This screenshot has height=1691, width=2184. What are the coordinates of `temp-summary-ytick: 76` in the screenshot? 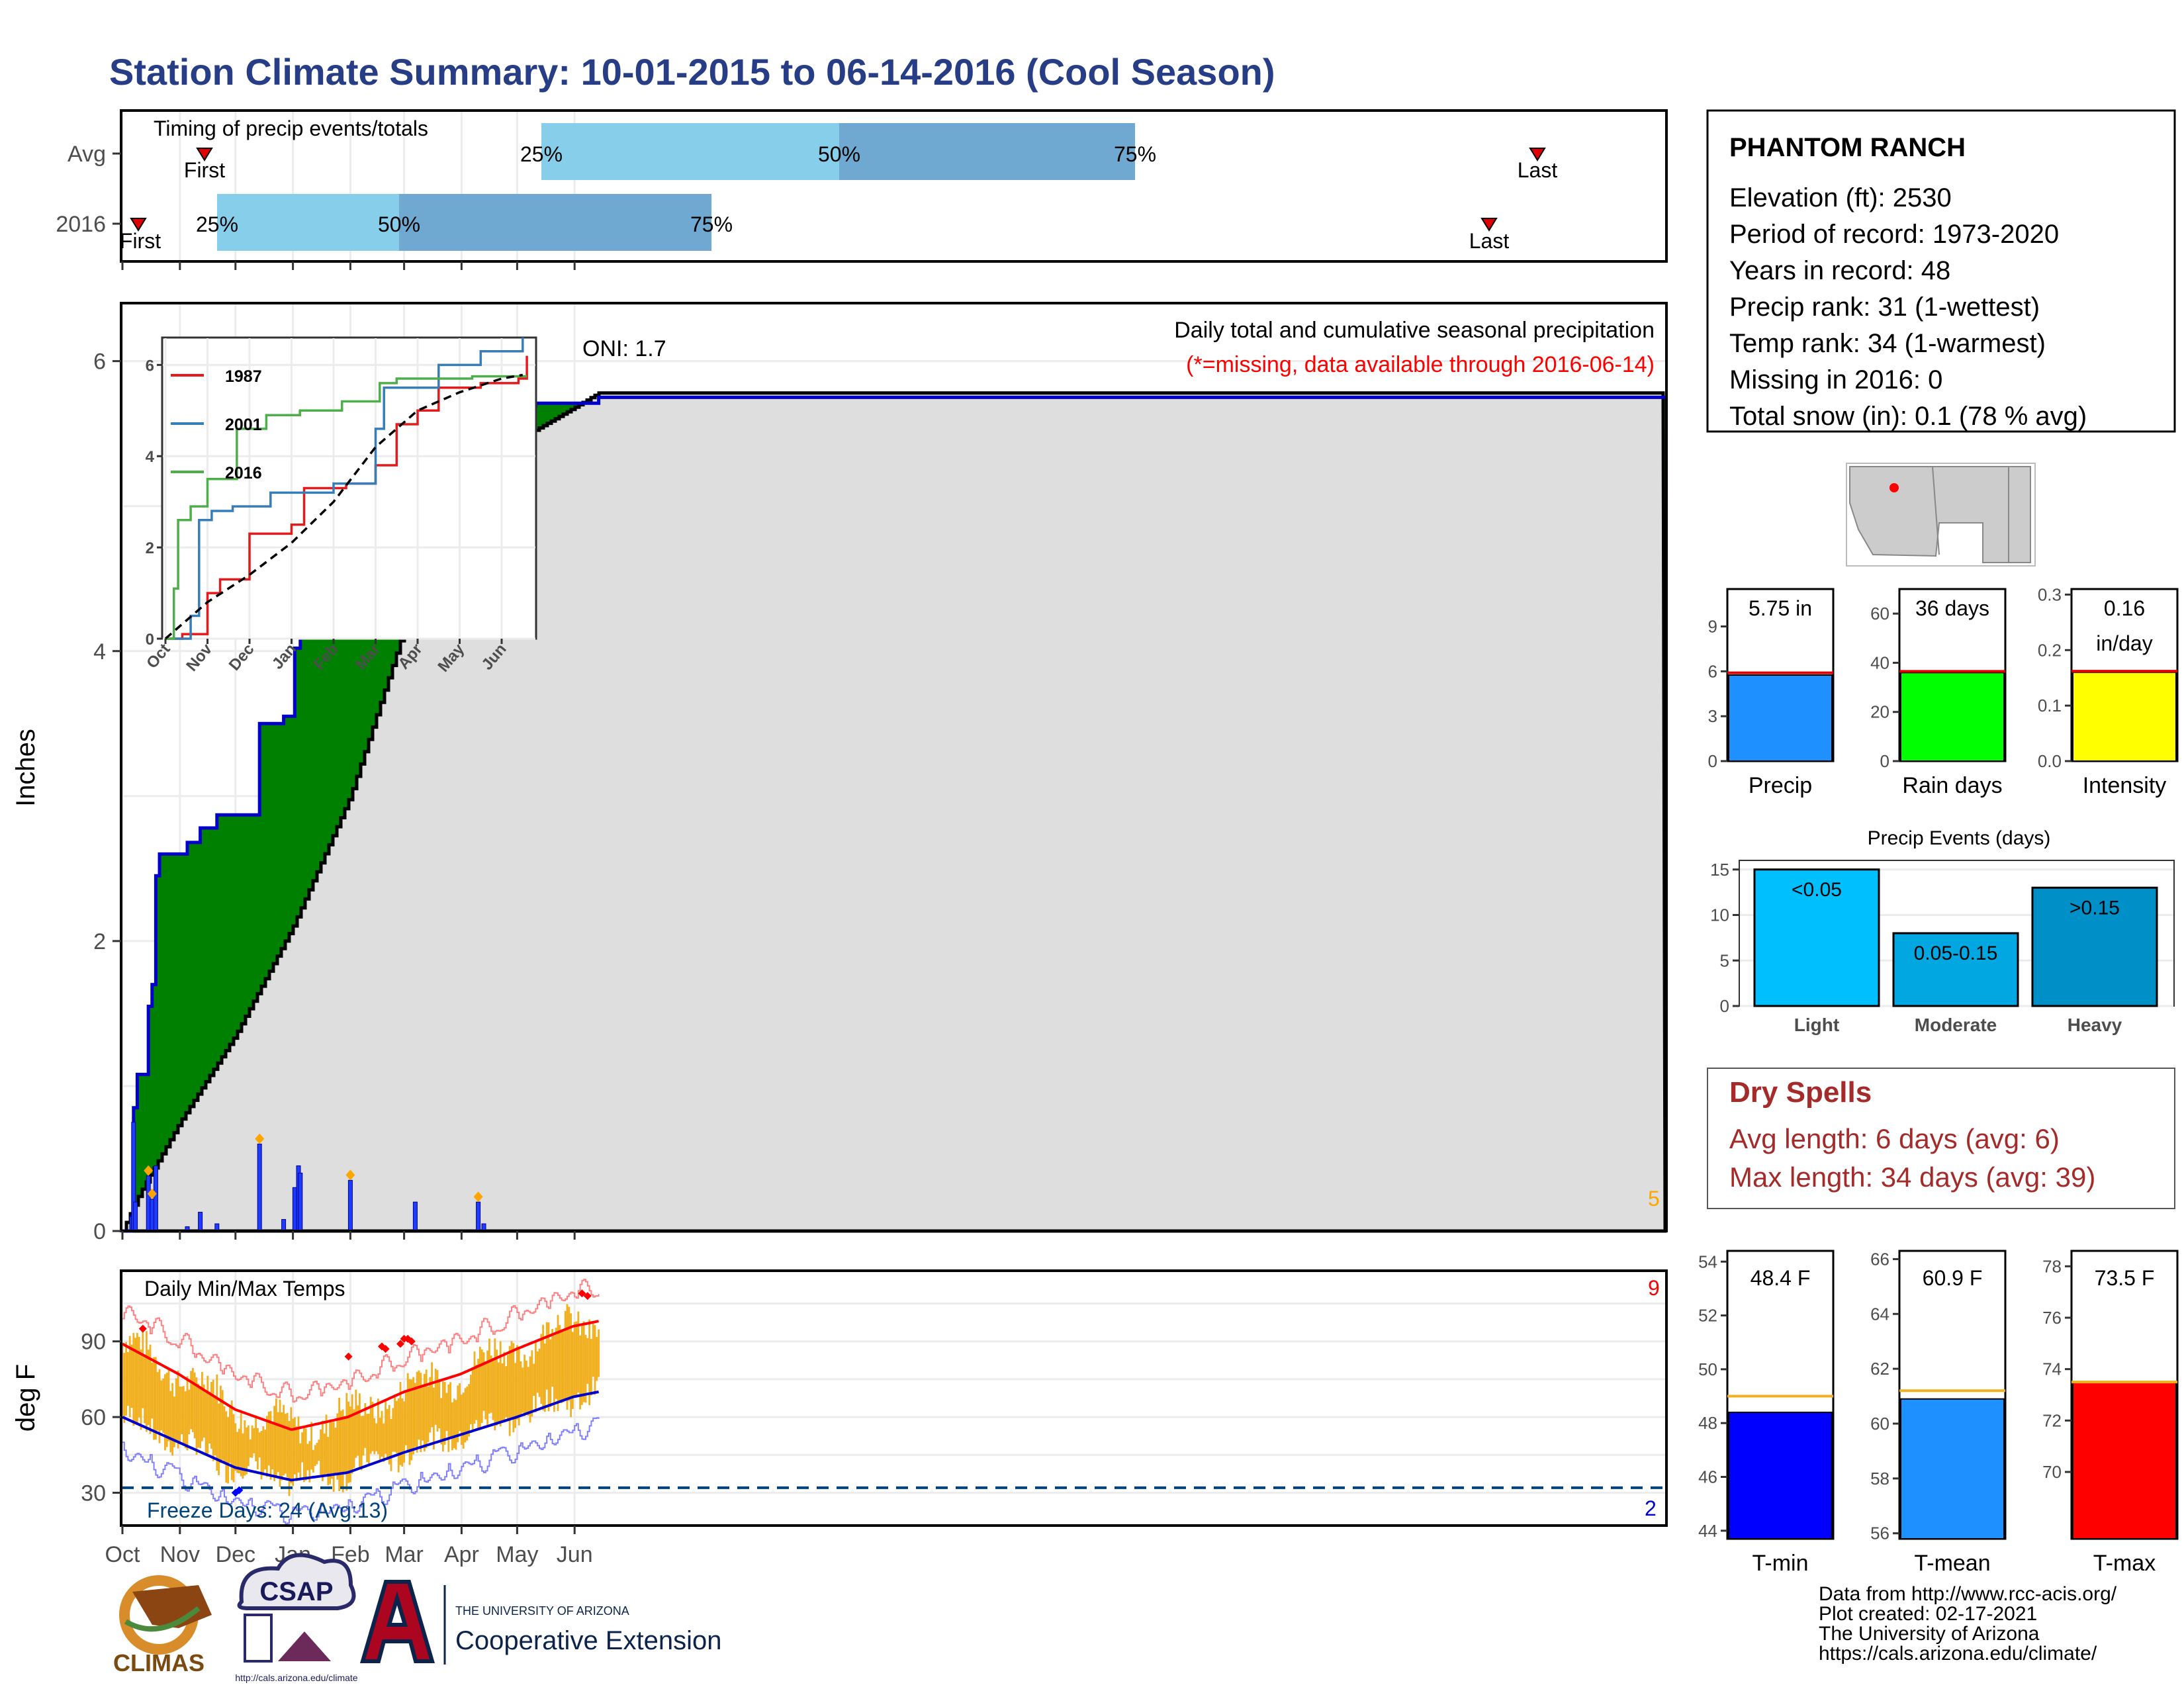 It's located at (2052, 1318).